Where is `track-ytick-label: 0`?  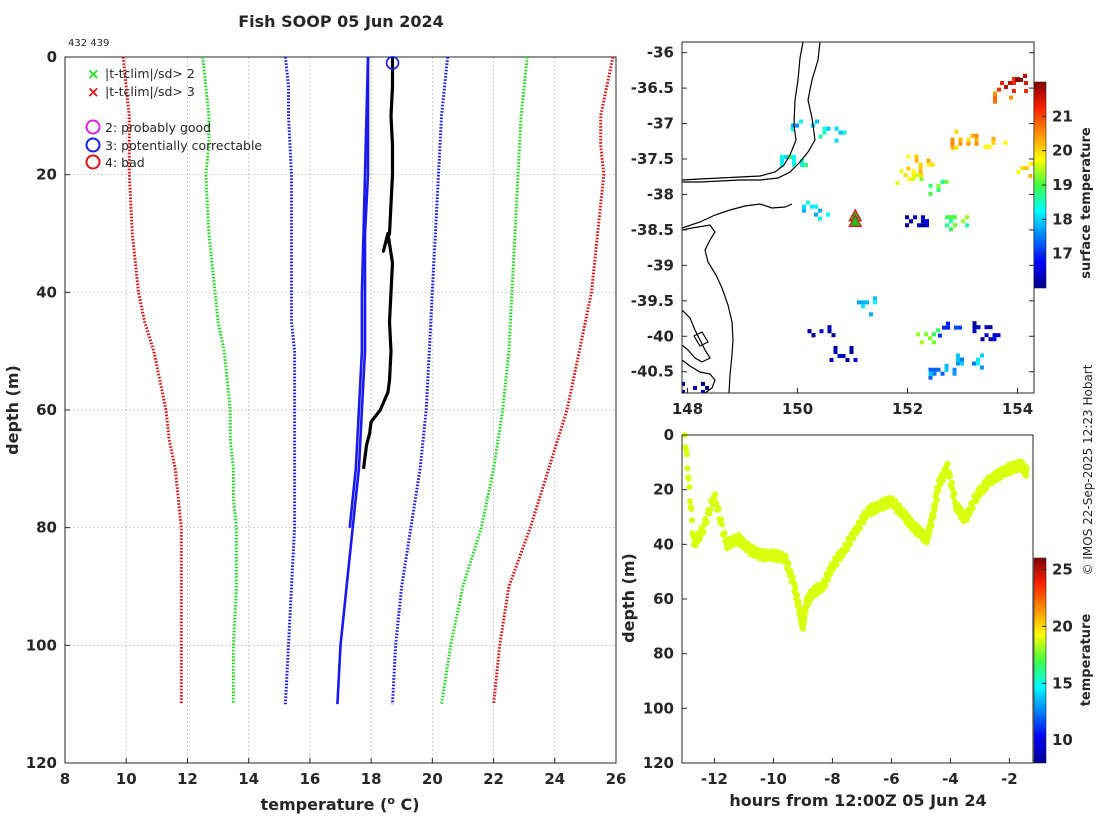
track-ytick-label: 0 is located at coordinates (669, 435).